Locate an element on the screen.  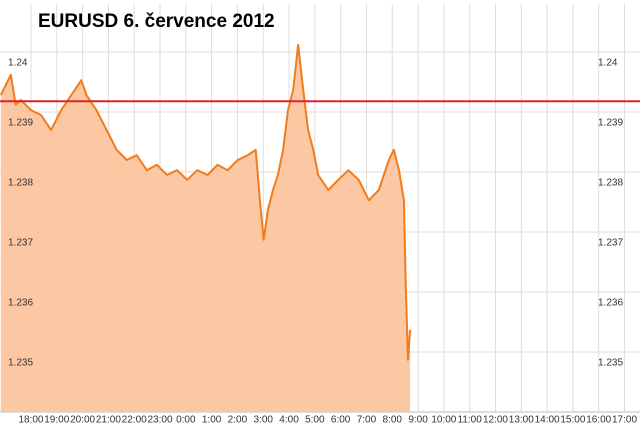
x-tick-label: 5:00 is located at coordinates (315, 420).